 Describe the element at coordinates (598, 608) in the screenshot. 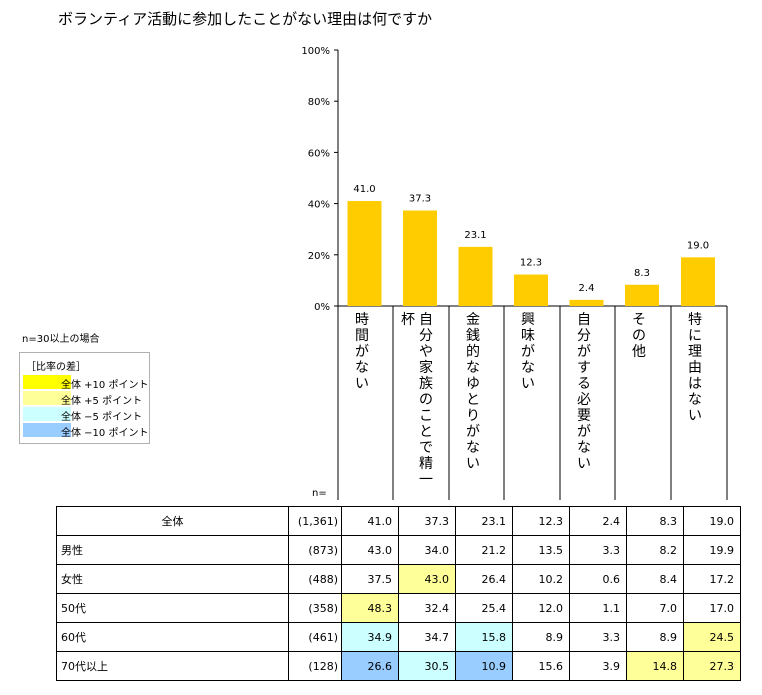

I see `table-cell: 1.1` at that location.